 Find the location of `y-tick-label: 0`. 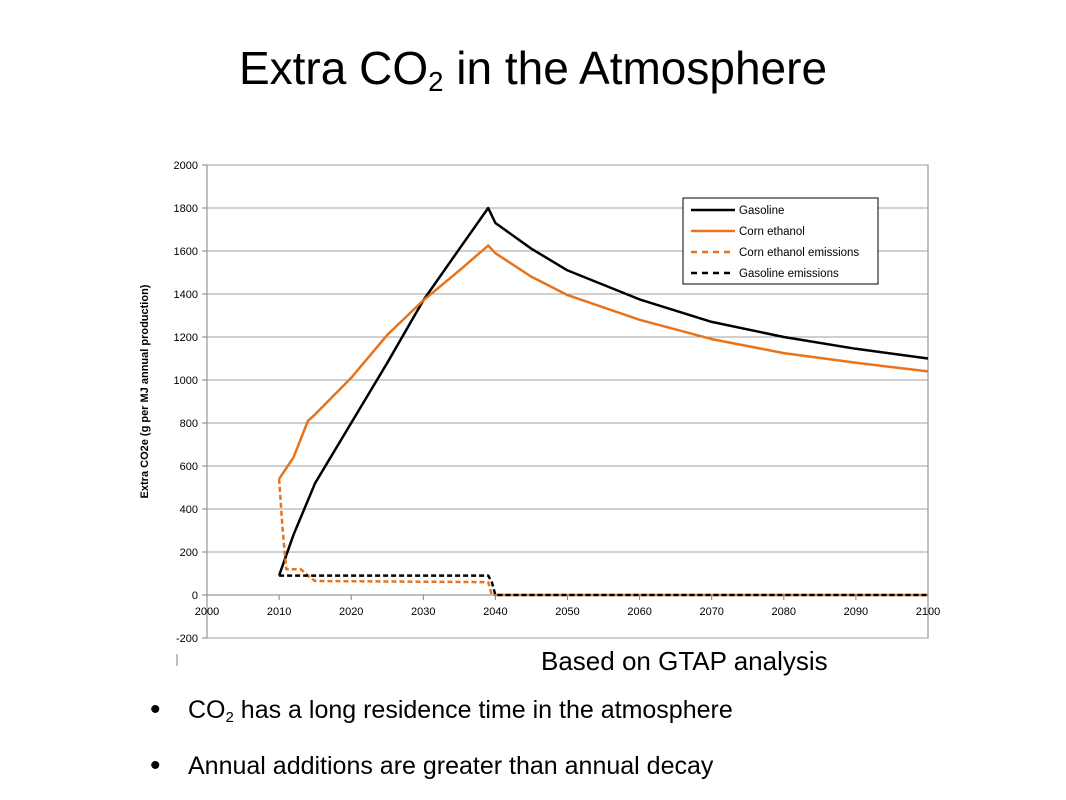

y-tick-label: 0 is located at coordinates (195, 596).